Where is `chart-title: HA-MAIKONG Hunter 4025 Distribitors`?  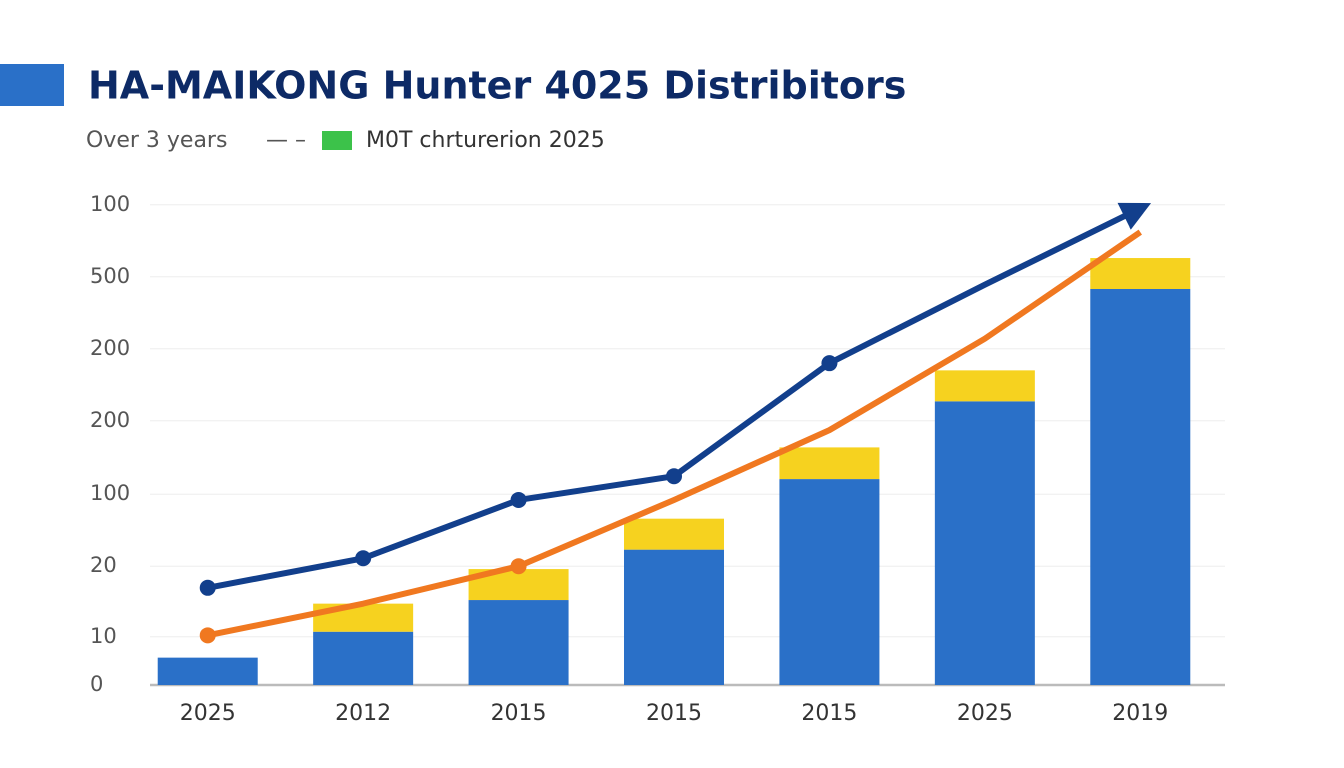 chart-title: HA-MAIKONG Hunter 4025 Distribitors is located at coordinates (497, 86).